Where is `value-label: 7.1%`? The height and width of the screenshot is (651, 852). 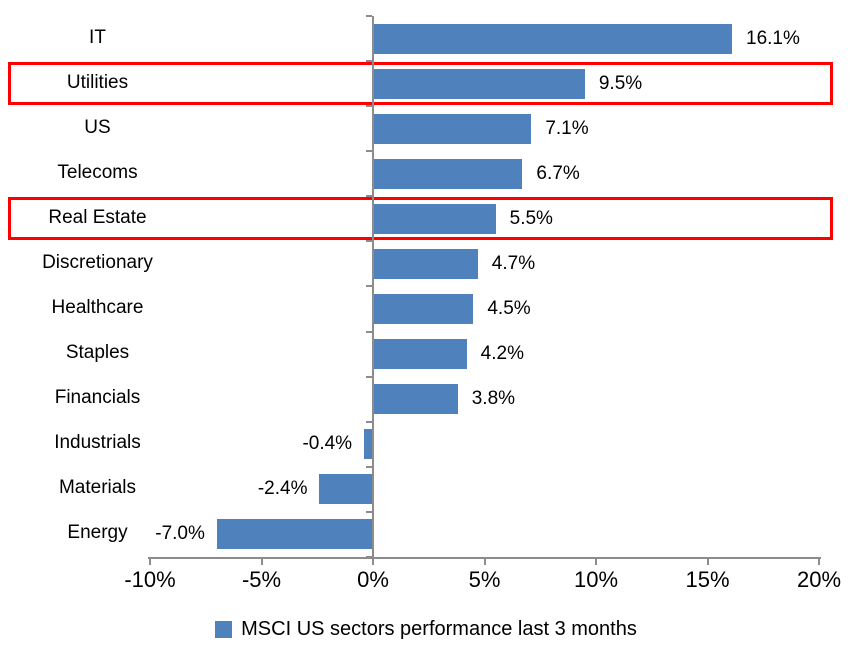 value-label: 7.1% is located at coordinates (567, 128).